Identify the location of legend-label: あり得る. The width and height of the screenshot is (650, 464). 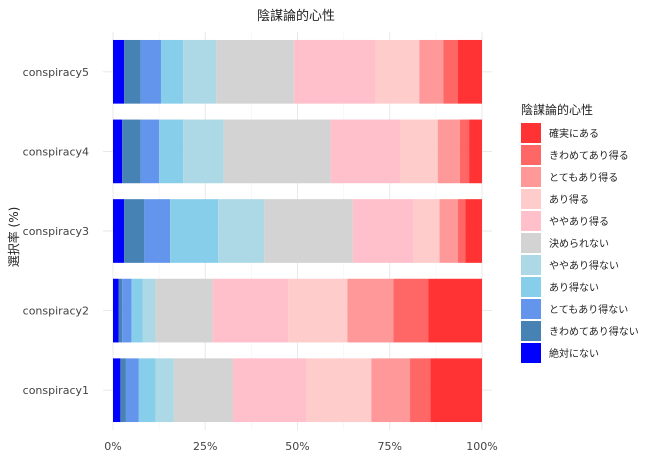
(569, 200).